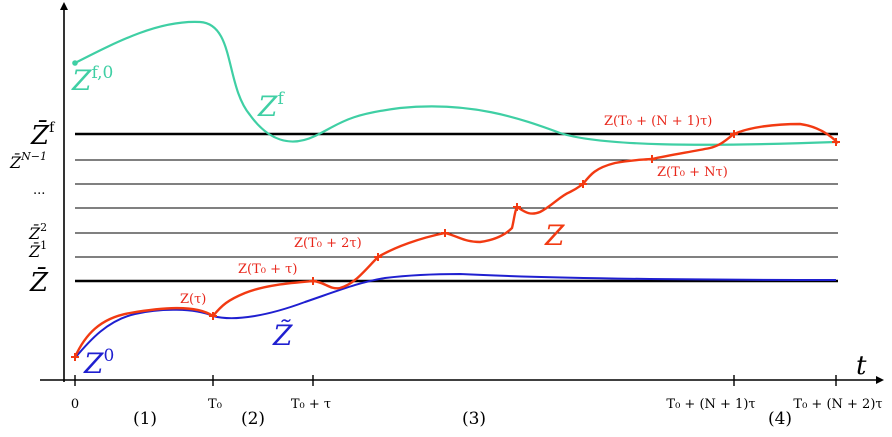 The width and height of the screenshot is (892, 437). What do you see at coordinates (33, 156) in the screenshot?
I see `level-label-n1-sup: N−1` at bounding box center [33, 156].